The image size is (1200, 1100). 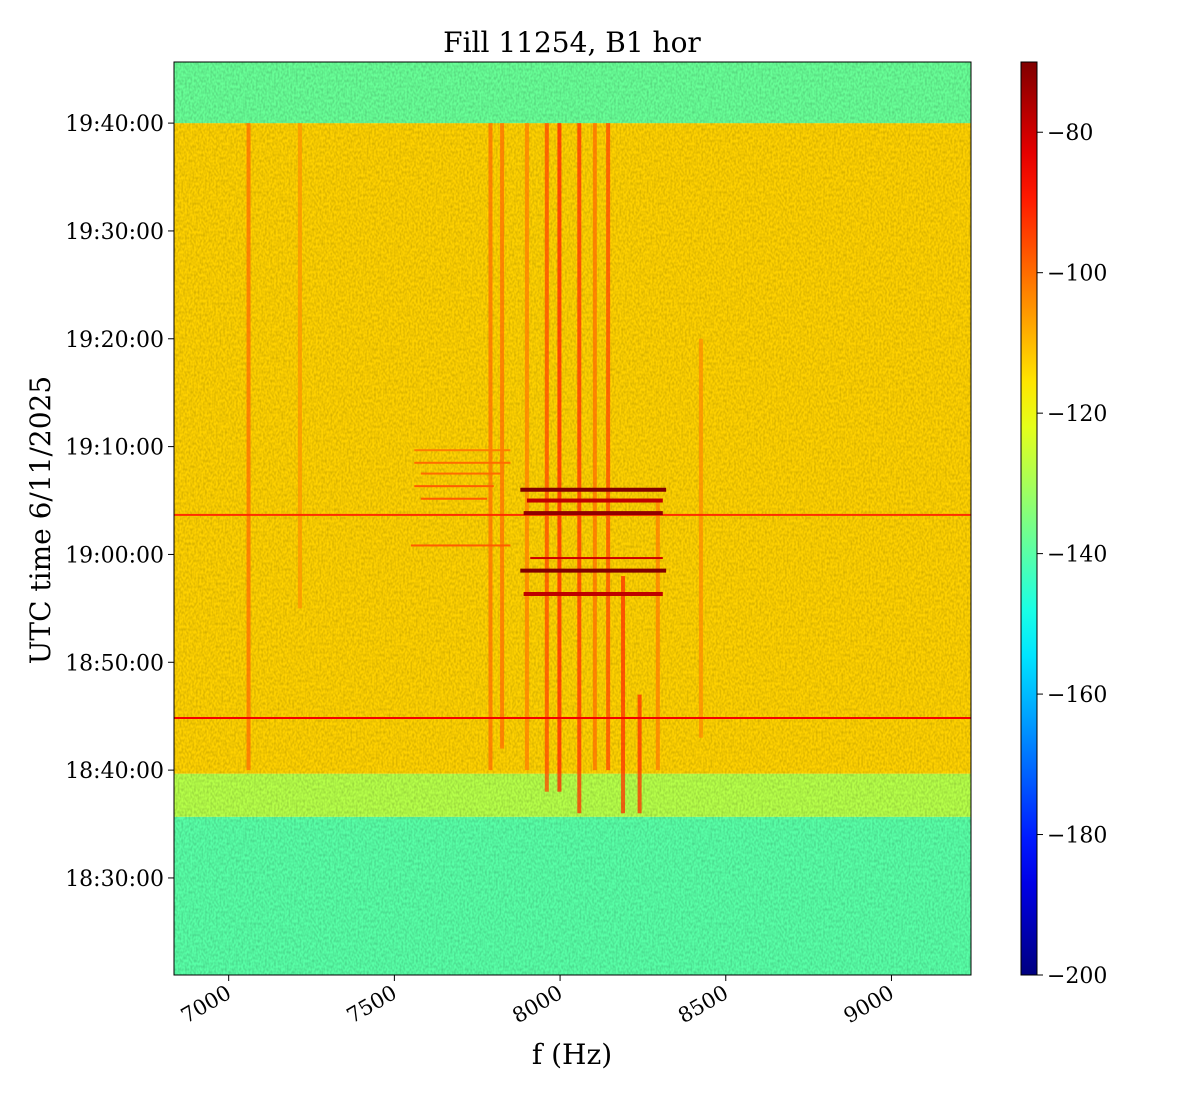 What do you see at coordinates (114, 879) in the screenshot?
I see `y-tick-label: 18:30:00` at bounding box center [114, 879].